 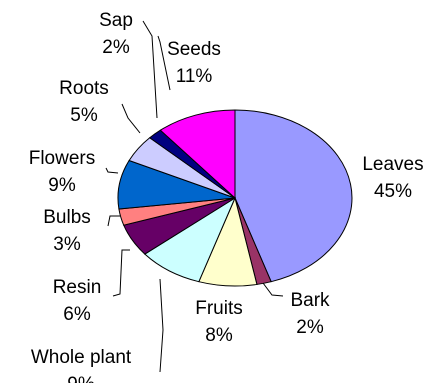 I want to click on leader-line-whole-plant, so click(x=161, y=325).